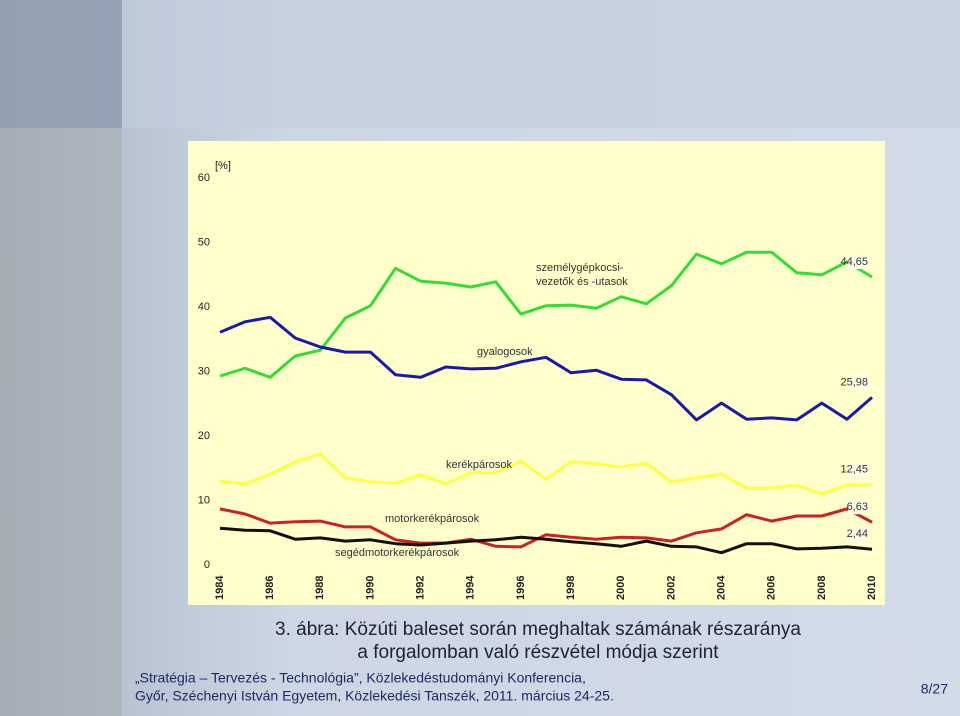  What do you see at coordinates (872, 588) in the screenshot?
I see `x-tick-label: 2010` at bounding box center [872, 588].